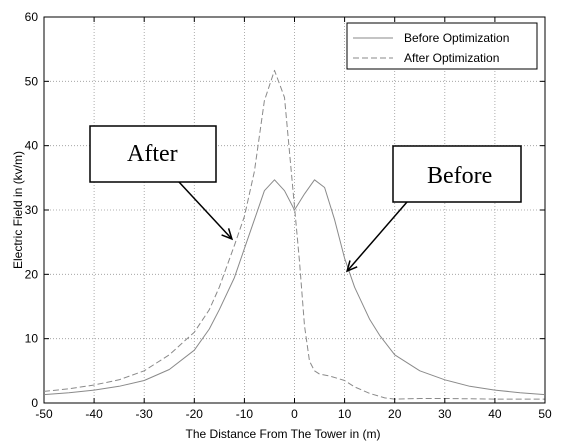  Describe the element at coordinates (445, 414) in the screenshot. I see `x-tick-label: 30` at that location.